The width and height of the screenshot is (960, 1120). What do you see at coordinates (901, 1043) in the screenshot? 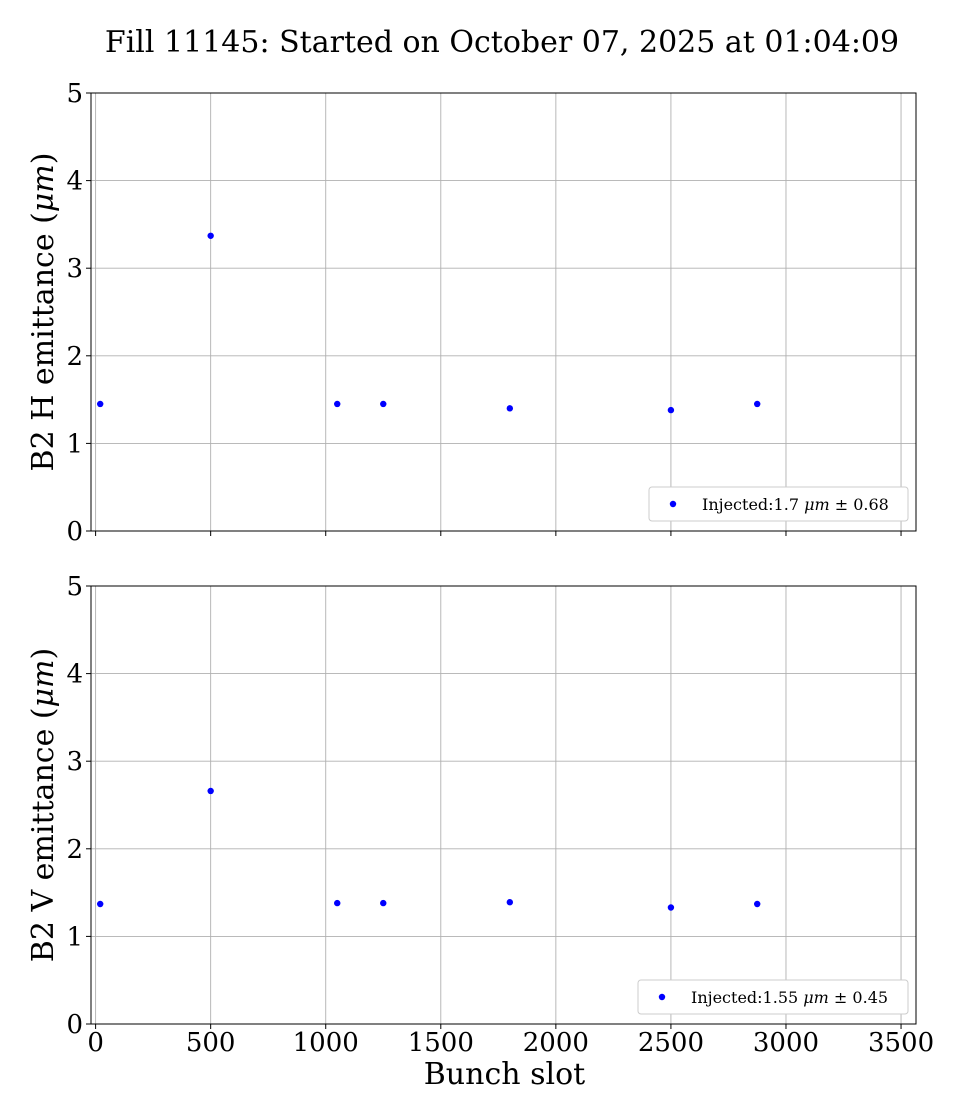
I see `x-tick-label: 3500` at bounding box center [901, 1043].